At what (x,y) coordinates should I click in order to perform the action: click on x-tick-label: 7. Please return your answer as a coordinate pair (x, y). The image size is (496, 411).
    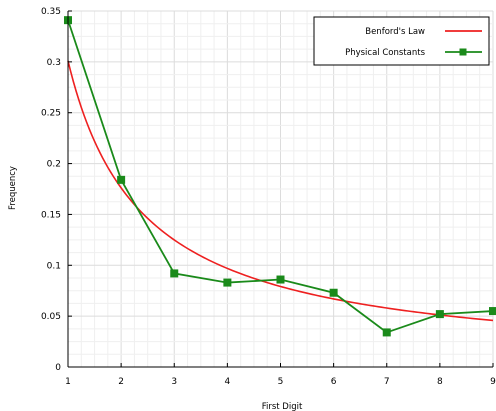
    Looking at the image, I should click on (387, 382).